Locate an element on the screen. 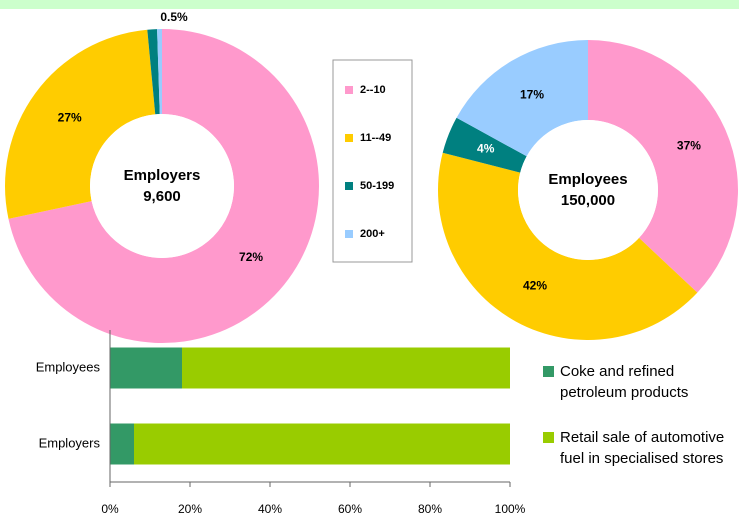 The width and height of the screenshot is (739, 521). slice-label: 4% is located at coordinates (486, 149).